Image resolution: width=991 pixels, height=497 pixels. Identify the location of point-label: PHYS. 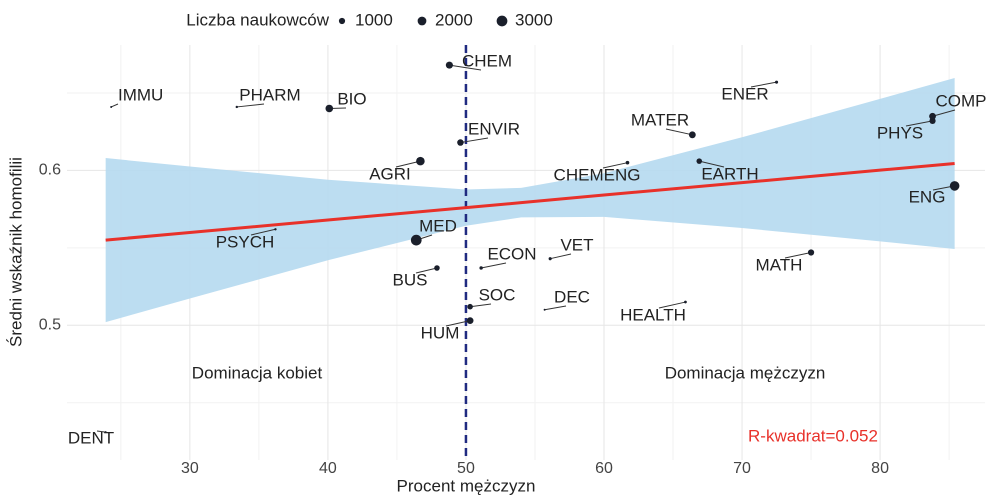
(900, 132).